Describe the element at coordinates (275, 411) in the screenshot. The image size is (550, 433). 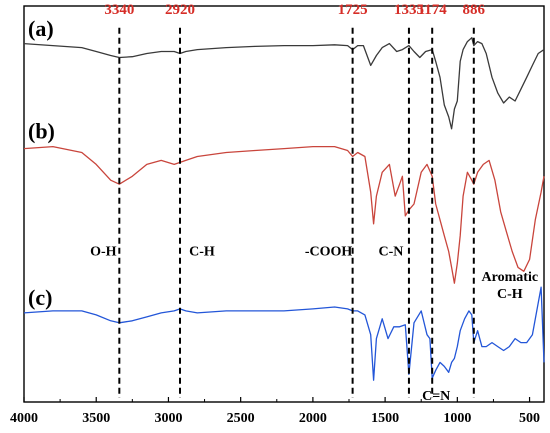
I see `x-axis: 4000 3500 3000 2500 2000 1500 1000 500` at that location.